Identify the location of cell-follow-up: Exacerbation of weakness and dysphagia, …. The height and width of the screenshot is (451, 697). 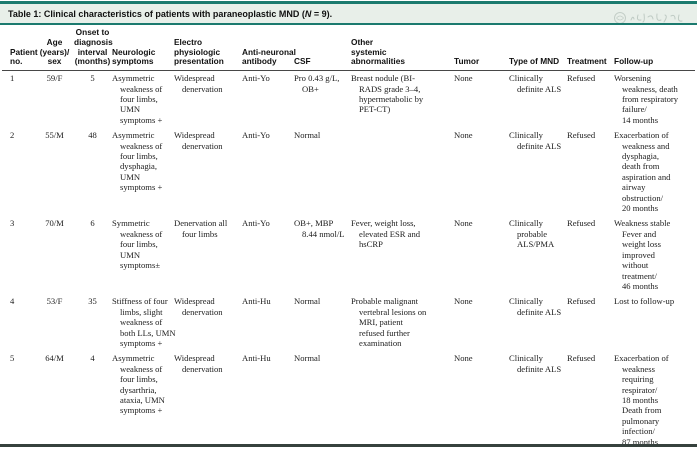
(642, 172).